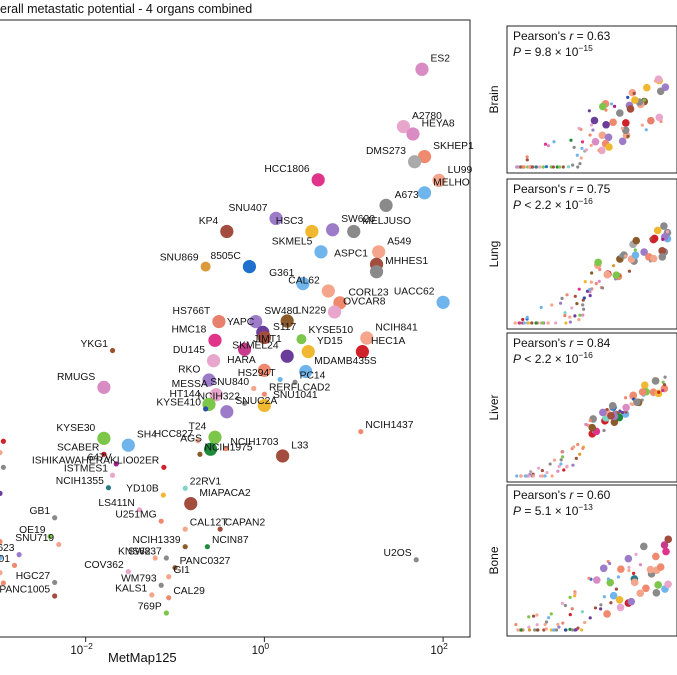 This screenshot has height=675, width=677. I want to click on data-point-pc14, so click(295, 382).